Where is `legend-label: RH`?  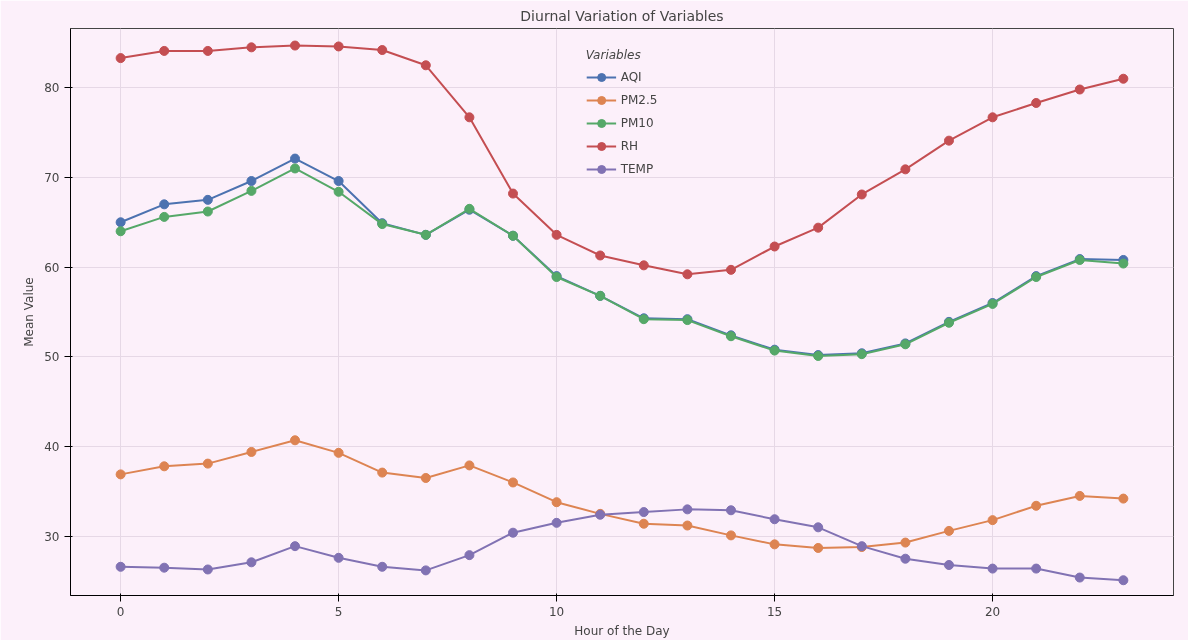 legend-label: RH is located at coordinates (630, 146).